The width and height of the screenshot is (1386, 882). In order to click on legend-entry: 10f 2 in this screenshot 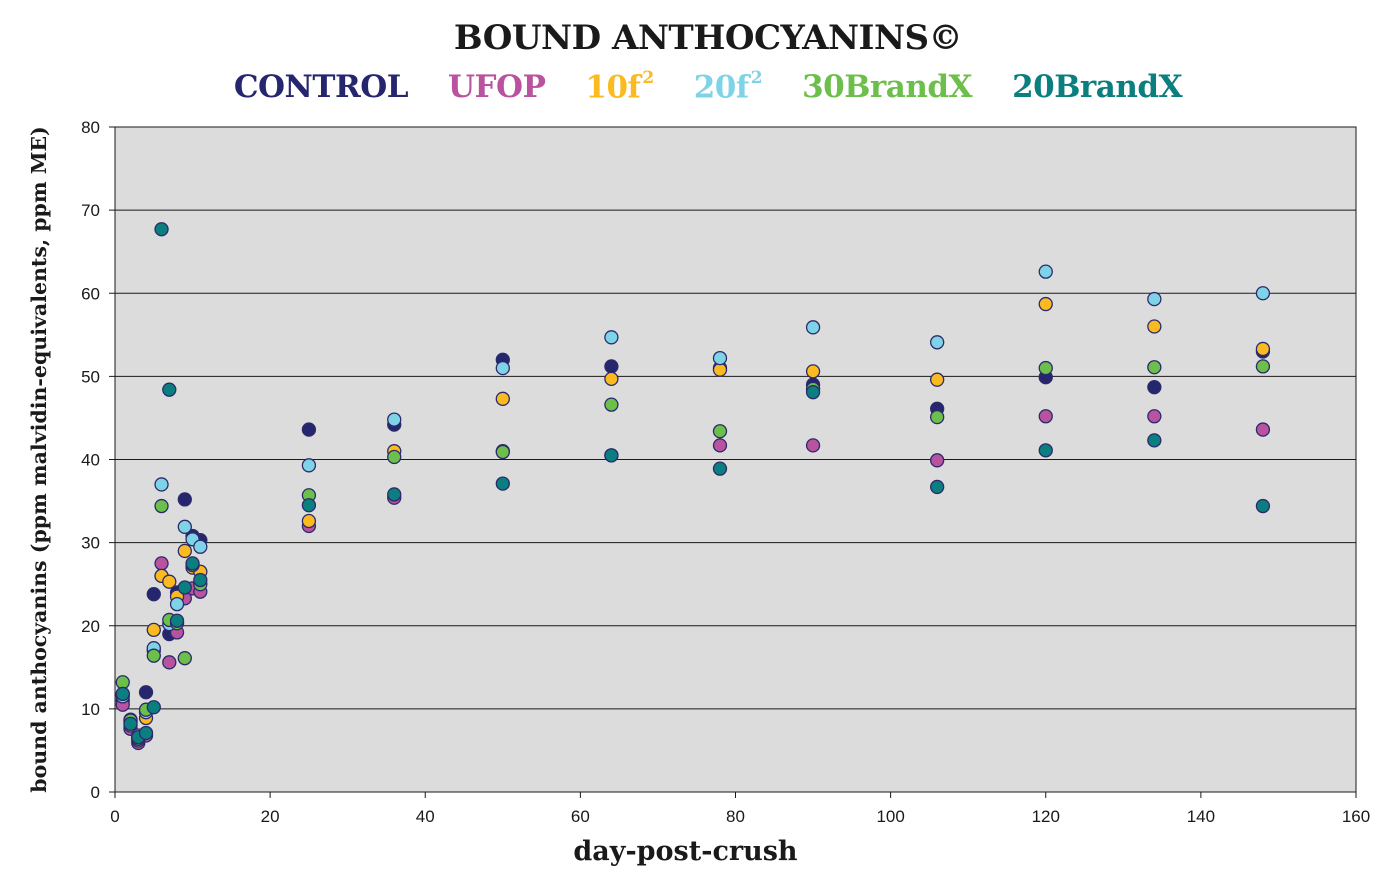, I will do `click(619, 87)`.